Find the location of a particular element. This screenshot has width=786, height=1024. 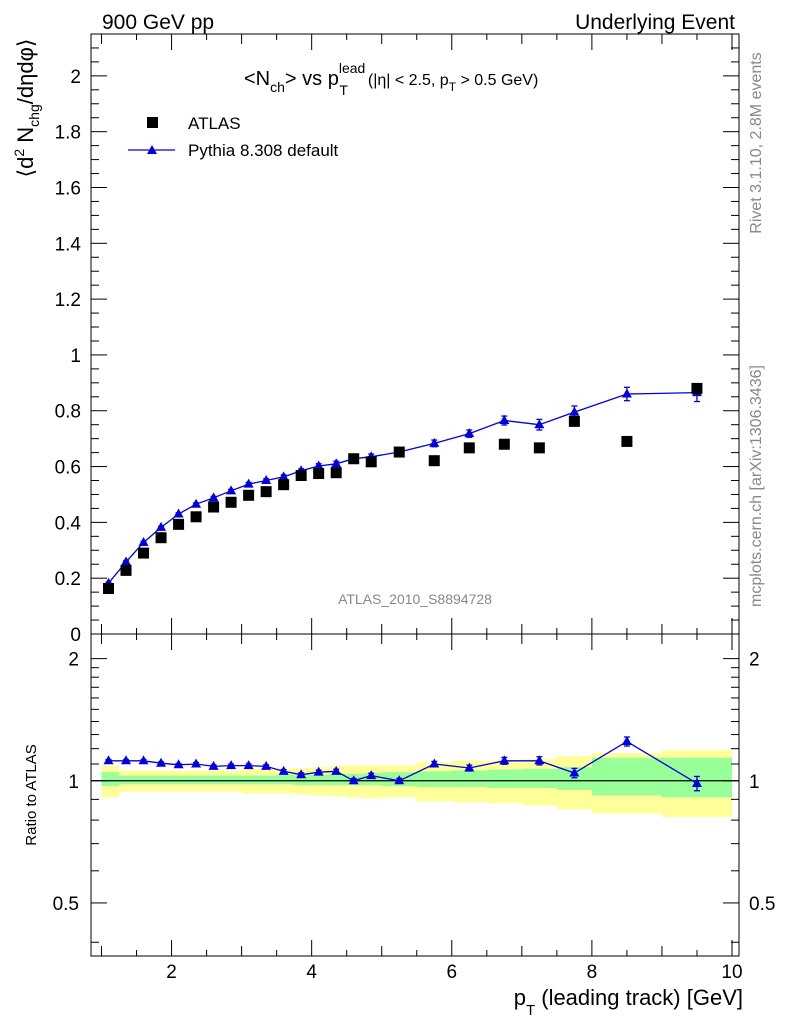

ratio-y-tick-label-right: 1 is located at coordinates (754, 782).